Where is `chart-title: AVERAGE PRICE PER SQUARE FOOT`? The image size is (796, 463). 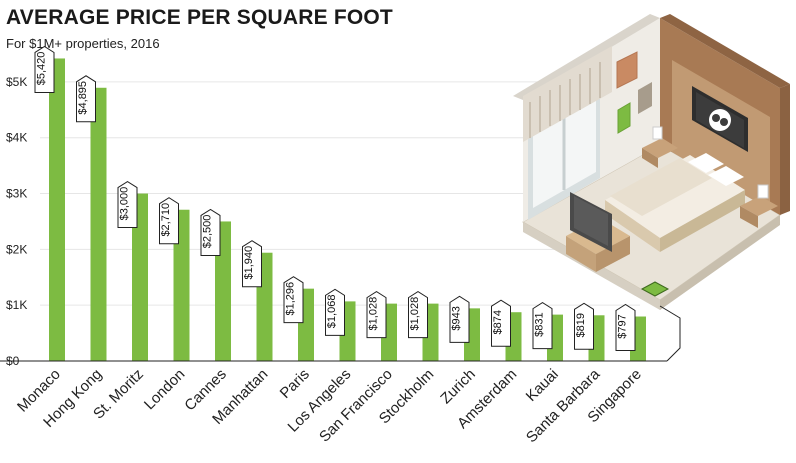
chart-title: AVERAGE PRICE PER SQUARE FOOT is located at coordinates (199, 17).